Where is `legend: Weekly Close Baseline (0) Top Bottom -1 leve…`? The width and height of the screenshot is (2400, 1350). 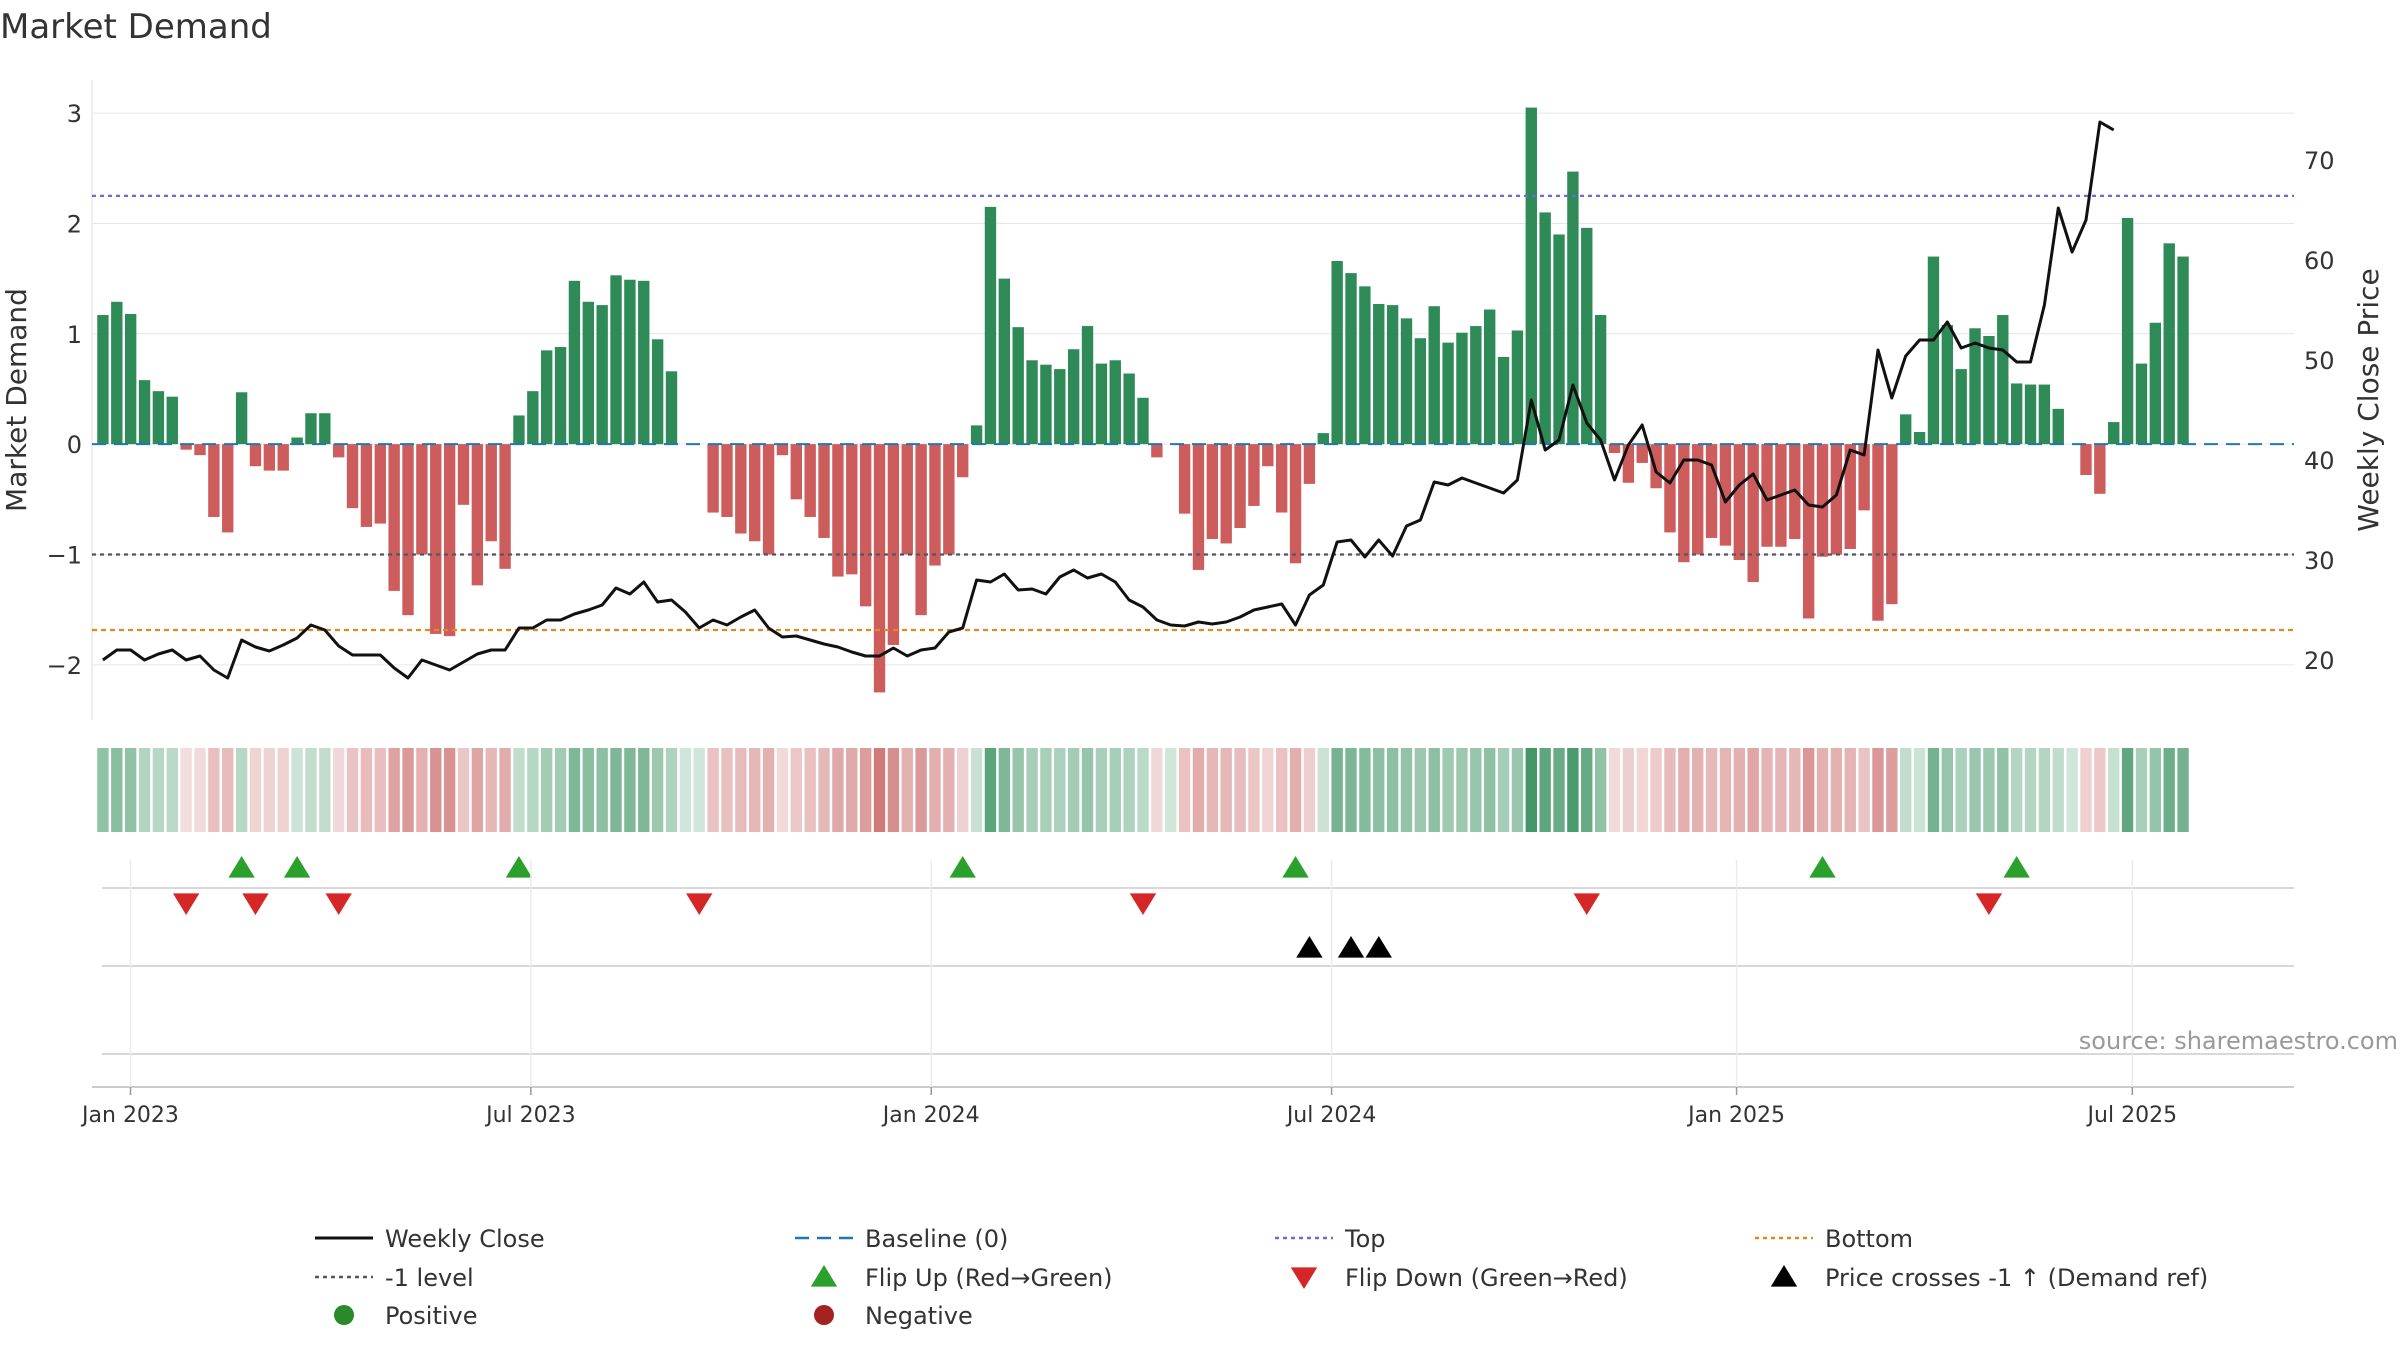
legend: Weekly Close Baseline (0) Top Bottom -1 leve… is located at coordinates (1261, 1277).